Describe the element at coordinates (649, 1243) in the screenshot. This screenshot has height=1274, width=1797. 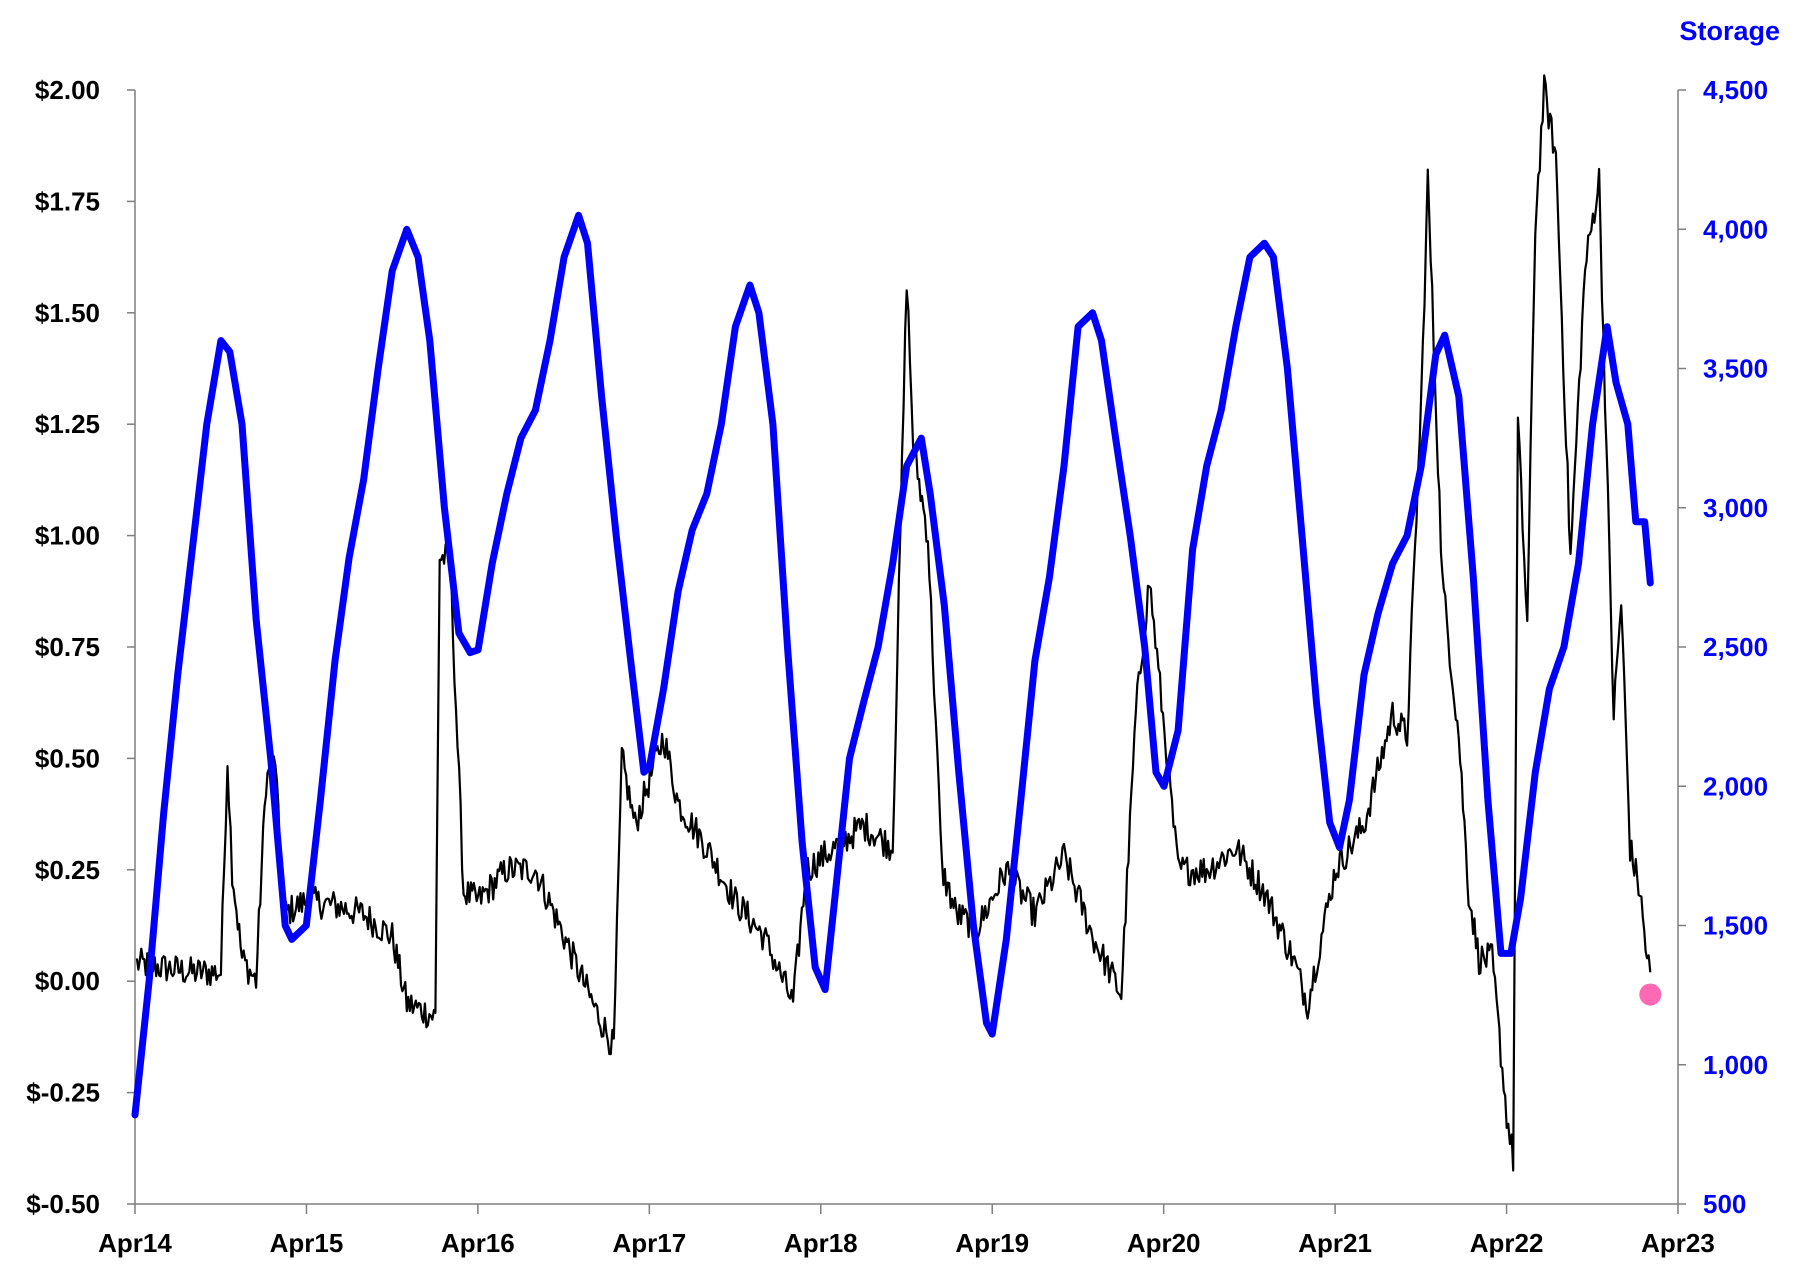
I see `x-tick-label: Apr17` at that location.